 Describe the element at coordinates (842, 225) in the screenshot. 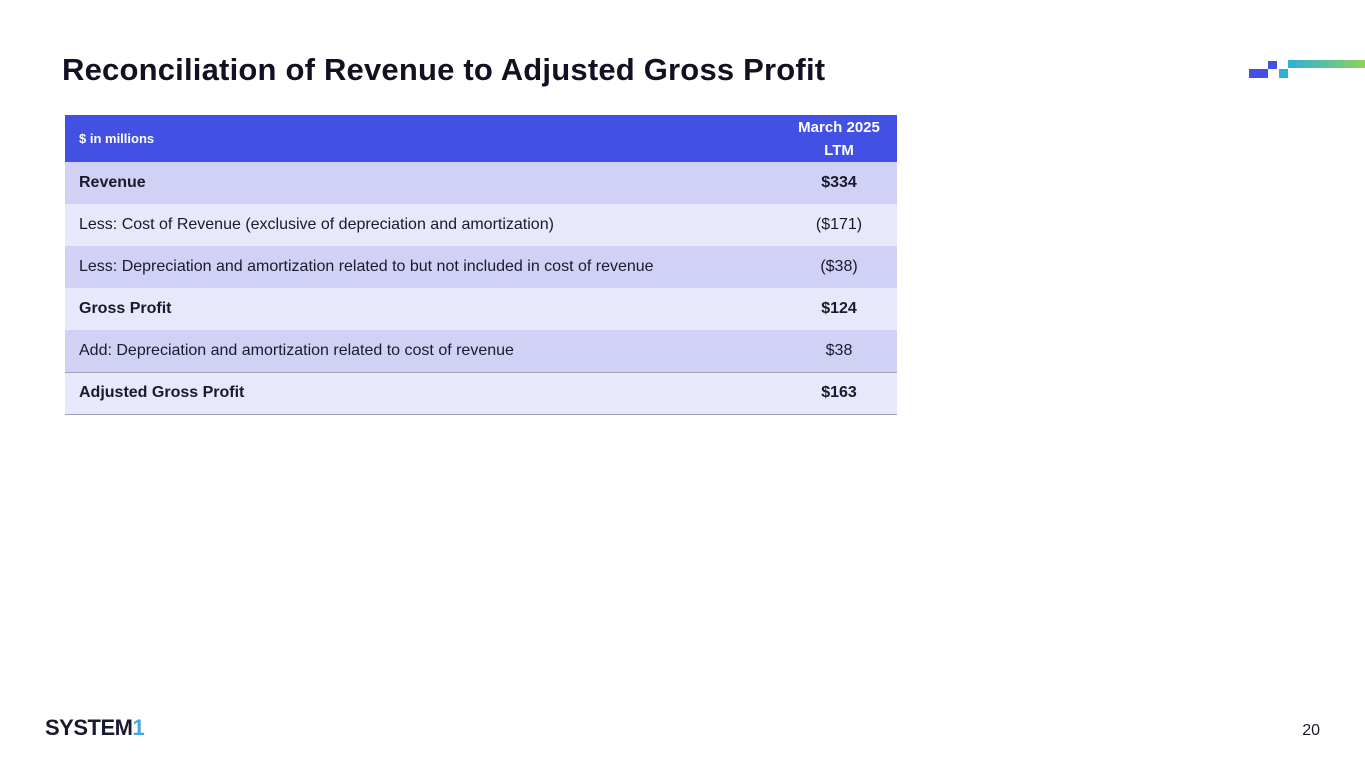

I see `row-value: ($171)` at that location.